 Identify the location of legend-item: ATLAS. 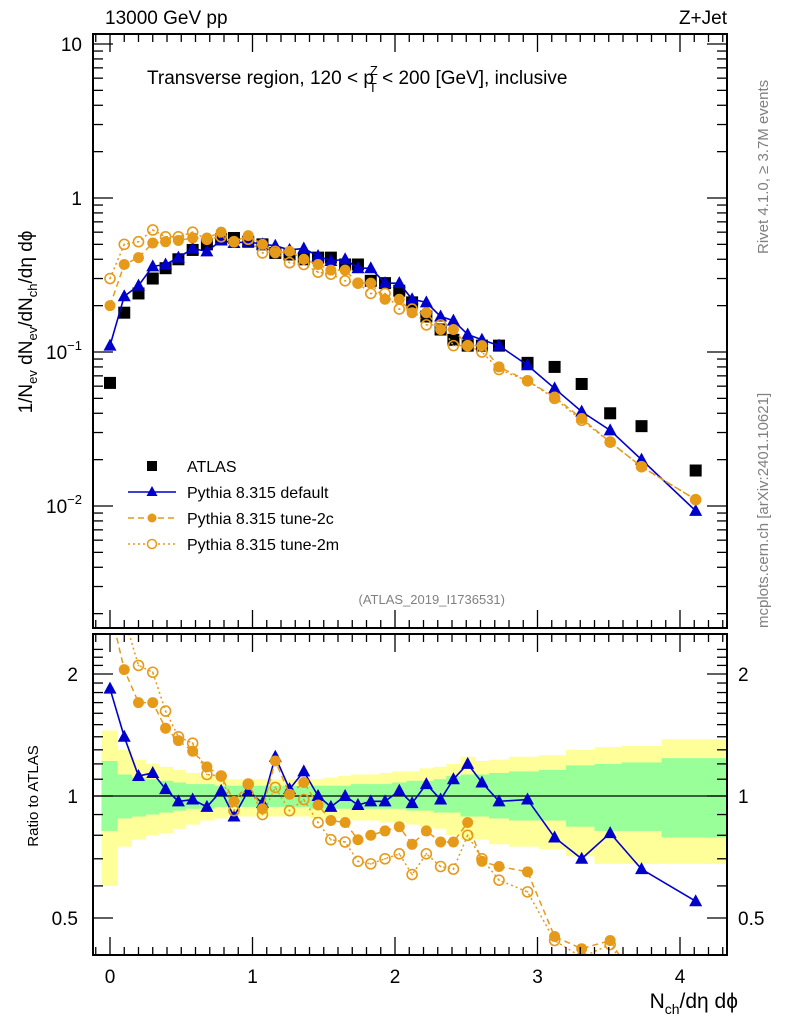
(192, 467).